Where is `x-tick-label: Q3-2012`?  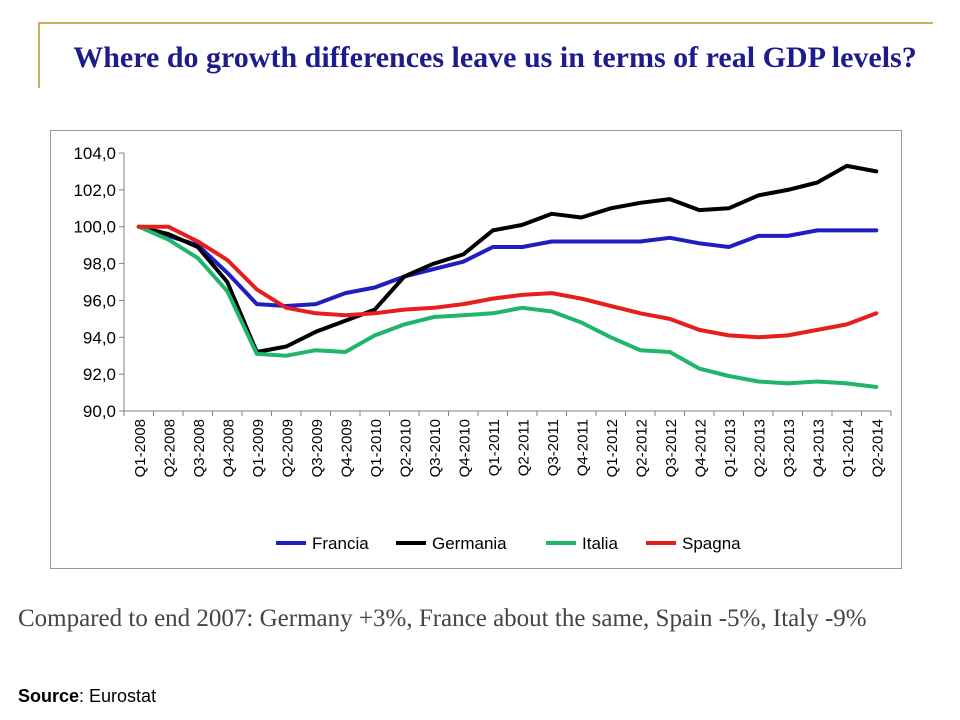 x-tick-label: Q3-2012 is located at coordinates (671, 448).